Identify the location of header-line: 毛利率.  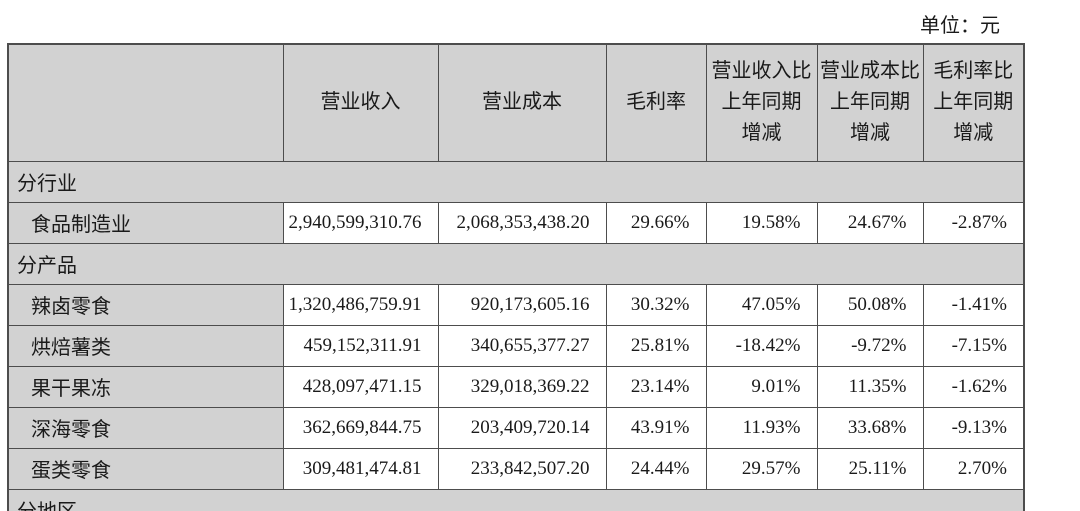
(656, 102).